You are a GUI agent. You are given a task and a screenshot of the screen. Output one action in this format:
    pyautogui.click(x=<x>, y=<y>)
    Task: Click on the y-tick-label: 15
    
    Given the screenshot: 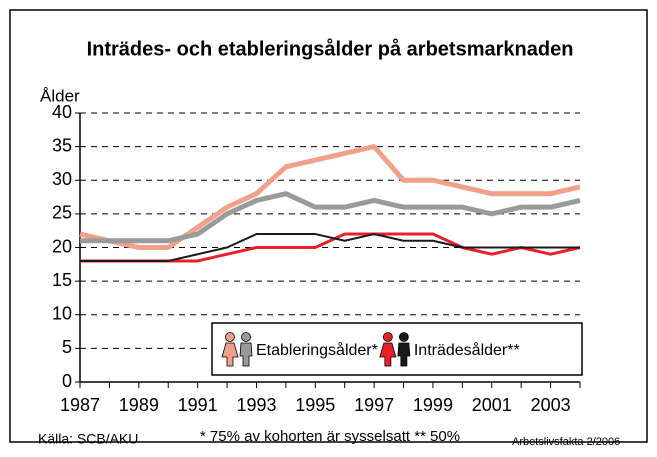 What is the action you would take?
    pyautogui.click(x=62, y=280)
    